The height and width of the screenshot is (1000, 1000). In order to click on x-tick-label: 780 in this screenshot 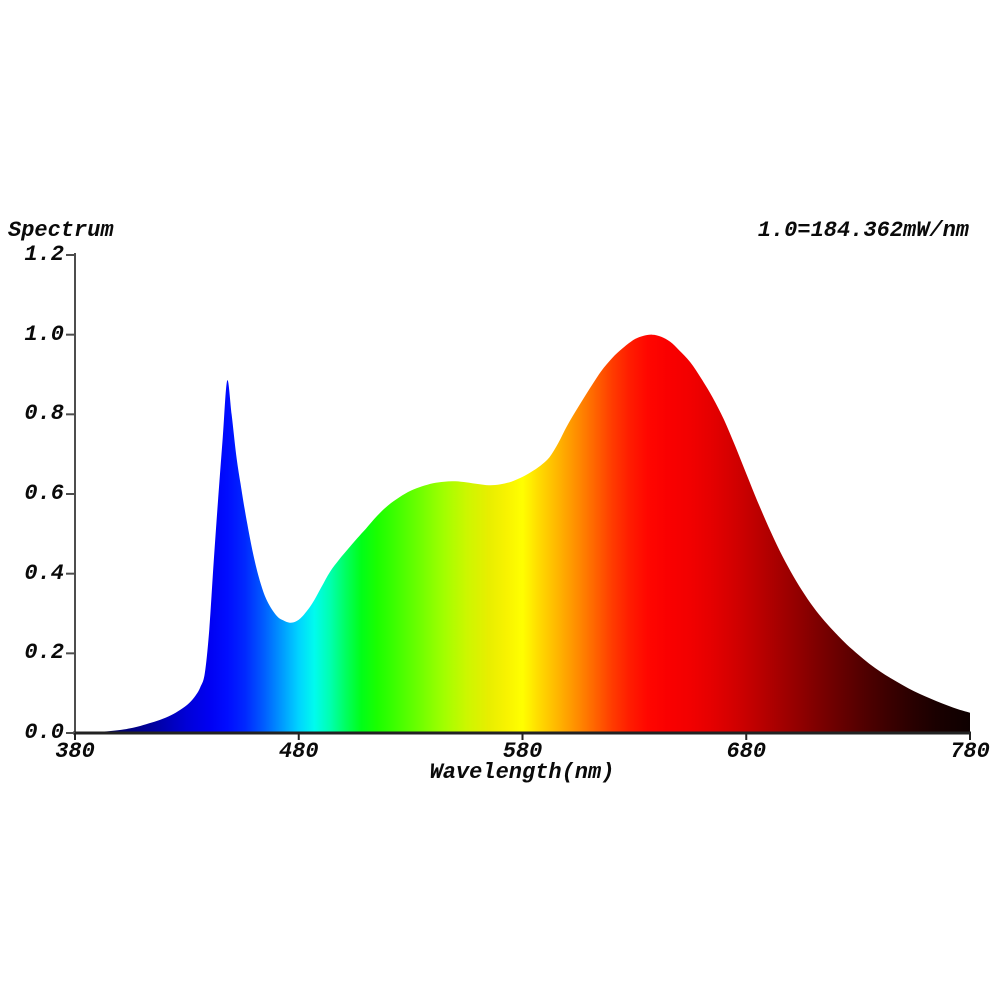, I will do `click(970, 751)`.